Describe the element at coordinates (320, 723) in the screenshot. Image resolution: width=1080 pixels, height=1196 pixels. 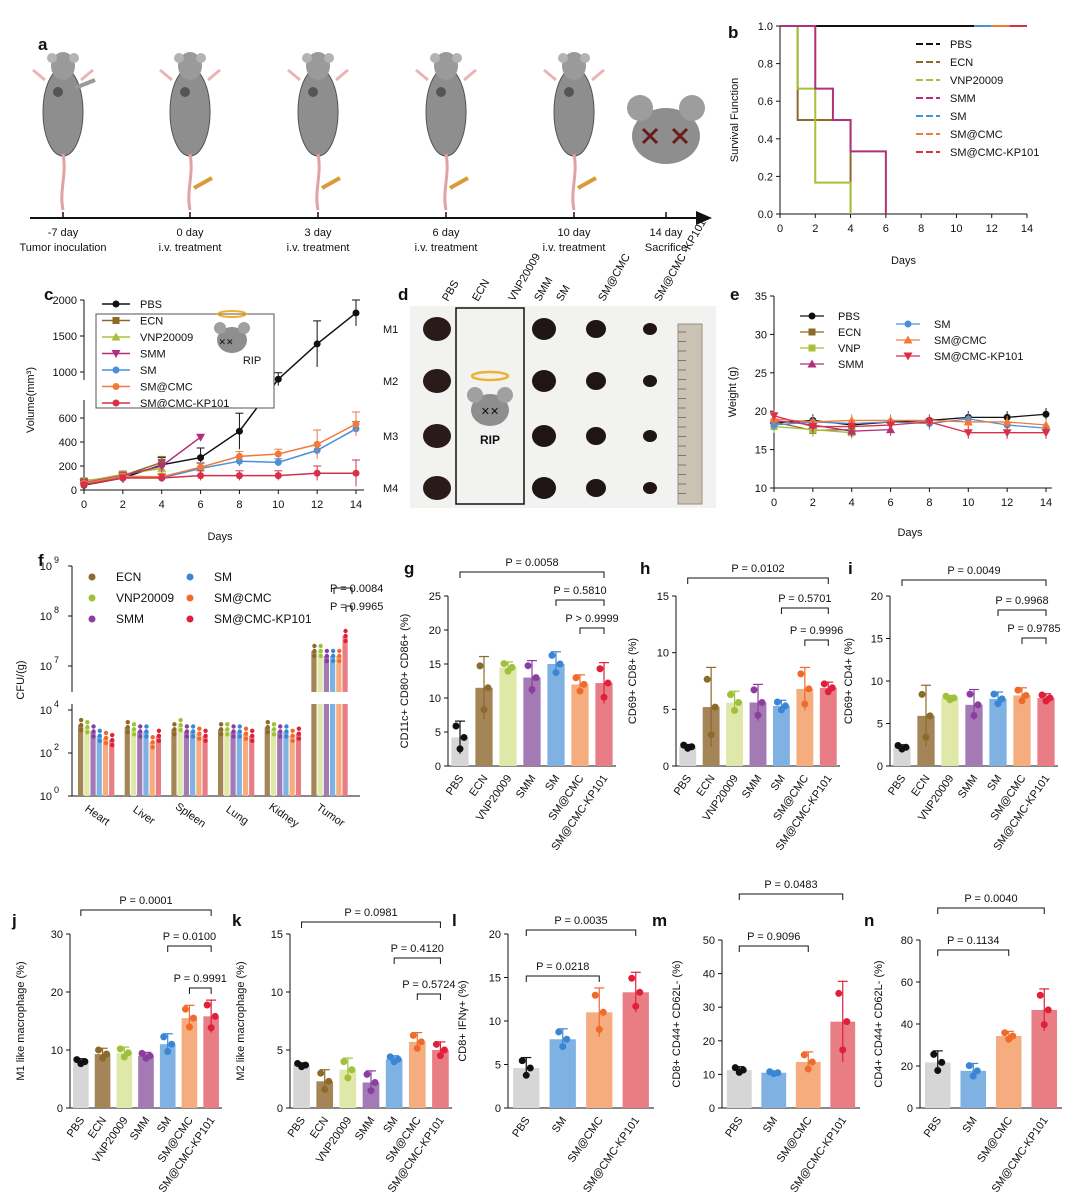
I see `bar-VNP20009-Tumor` at that location.